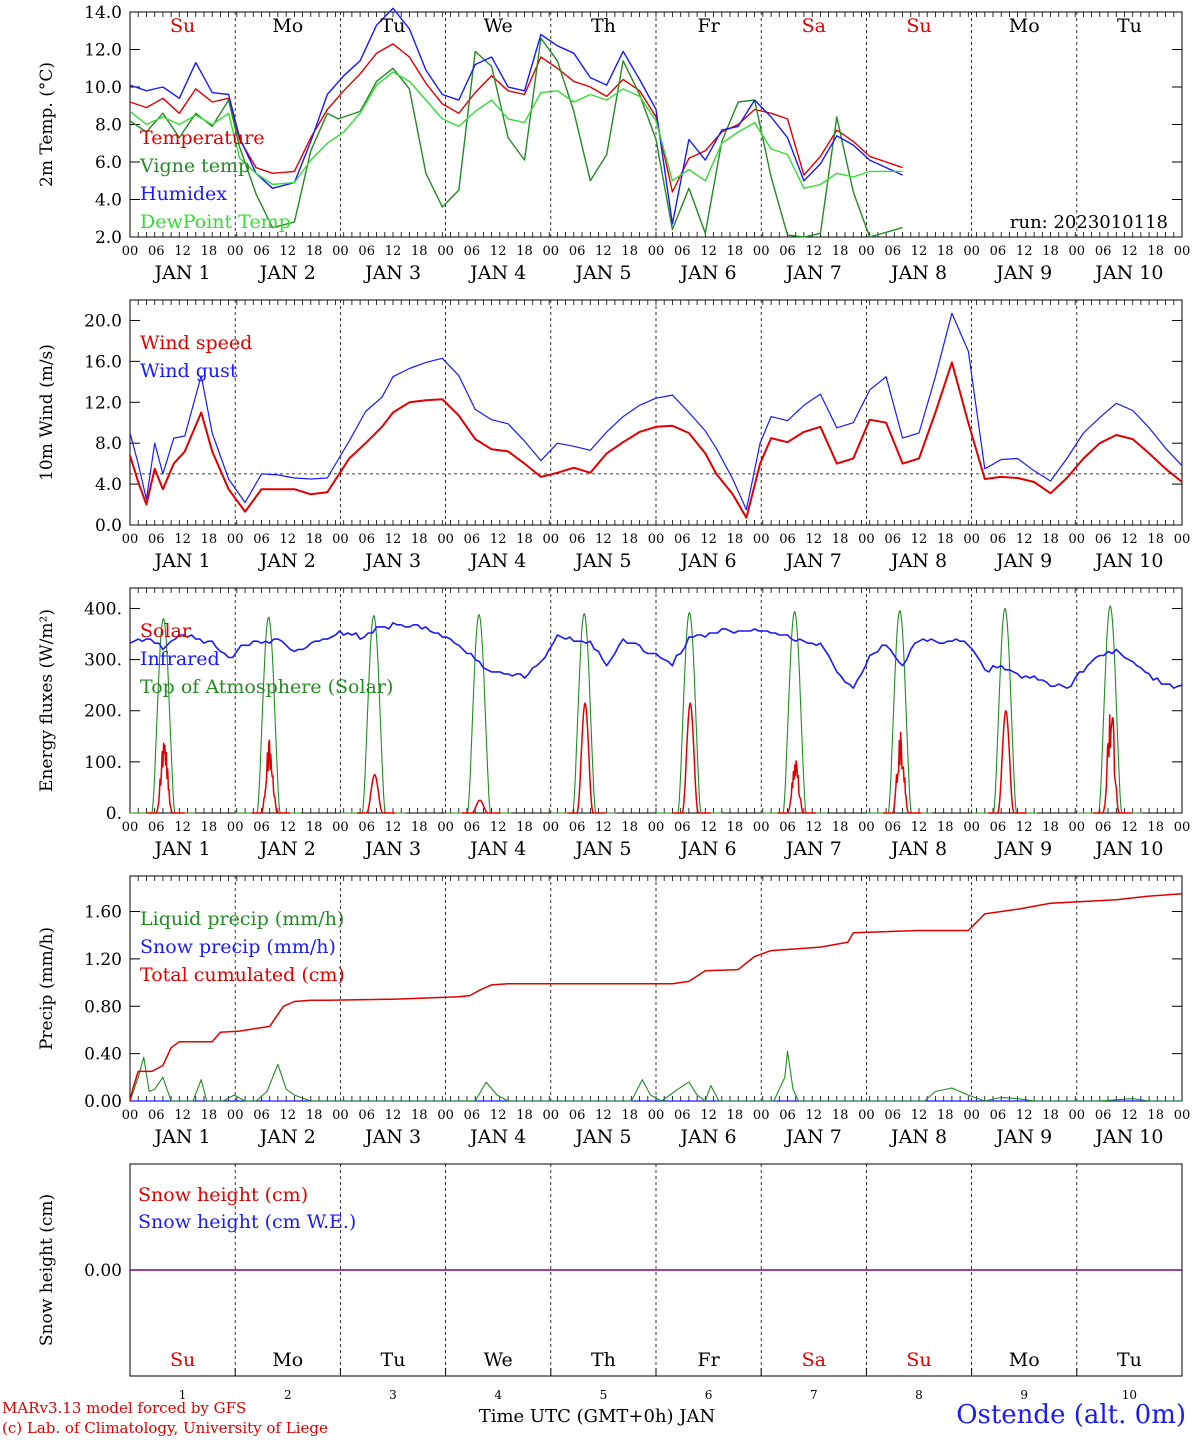 The height and width of the screenshot is (1440, 1194). Describe the element at coordinates (516, 130) in the screenshot. I see `series-dewpoint-temp` at that location.